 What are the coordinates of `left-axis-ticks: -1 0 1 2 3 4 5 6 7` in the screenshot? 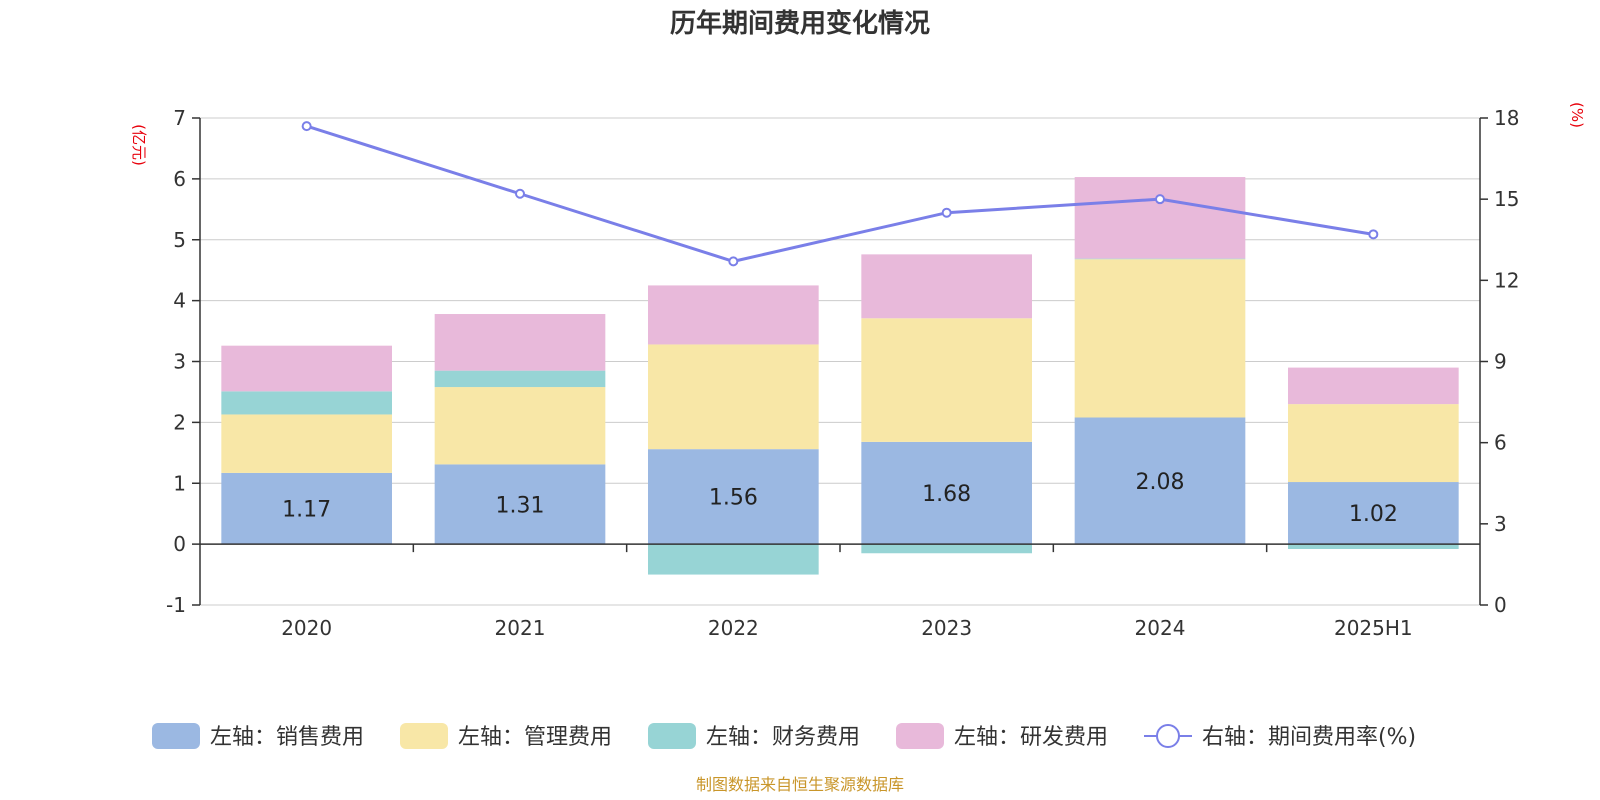 It's located at (183, 361).